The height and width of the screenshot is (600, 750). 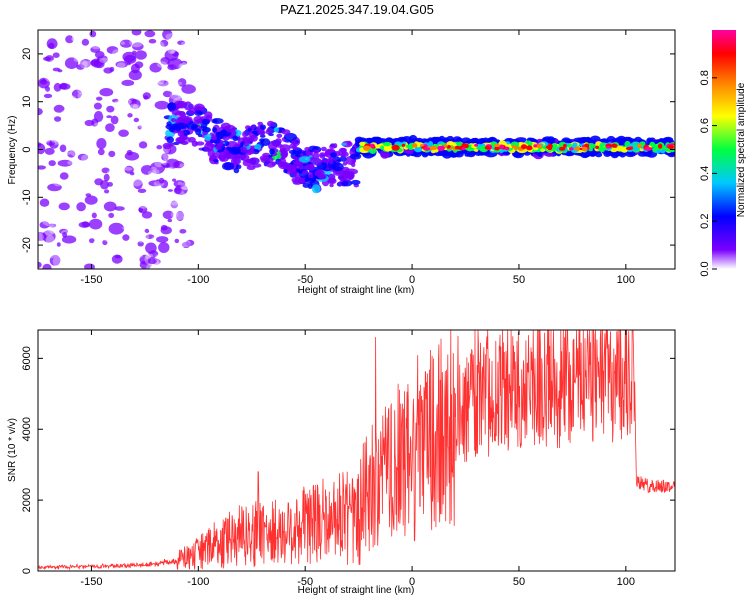 I want to click on snr-xtick-label: -150, so click(x=91, y=582).